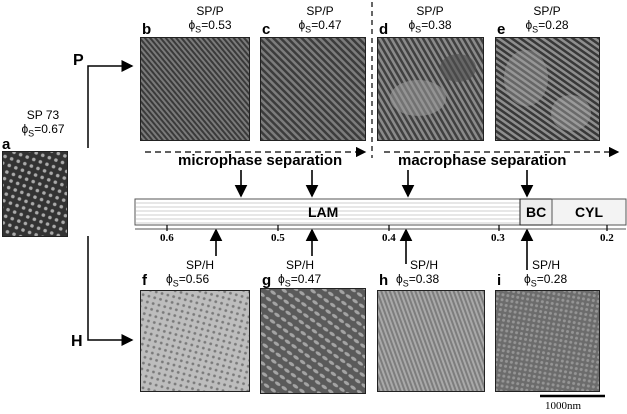  What do you see at coordinates (260, 160) in the screenshot?
I see `microphase-label: microphase separation` at bounding box center [260, 160].